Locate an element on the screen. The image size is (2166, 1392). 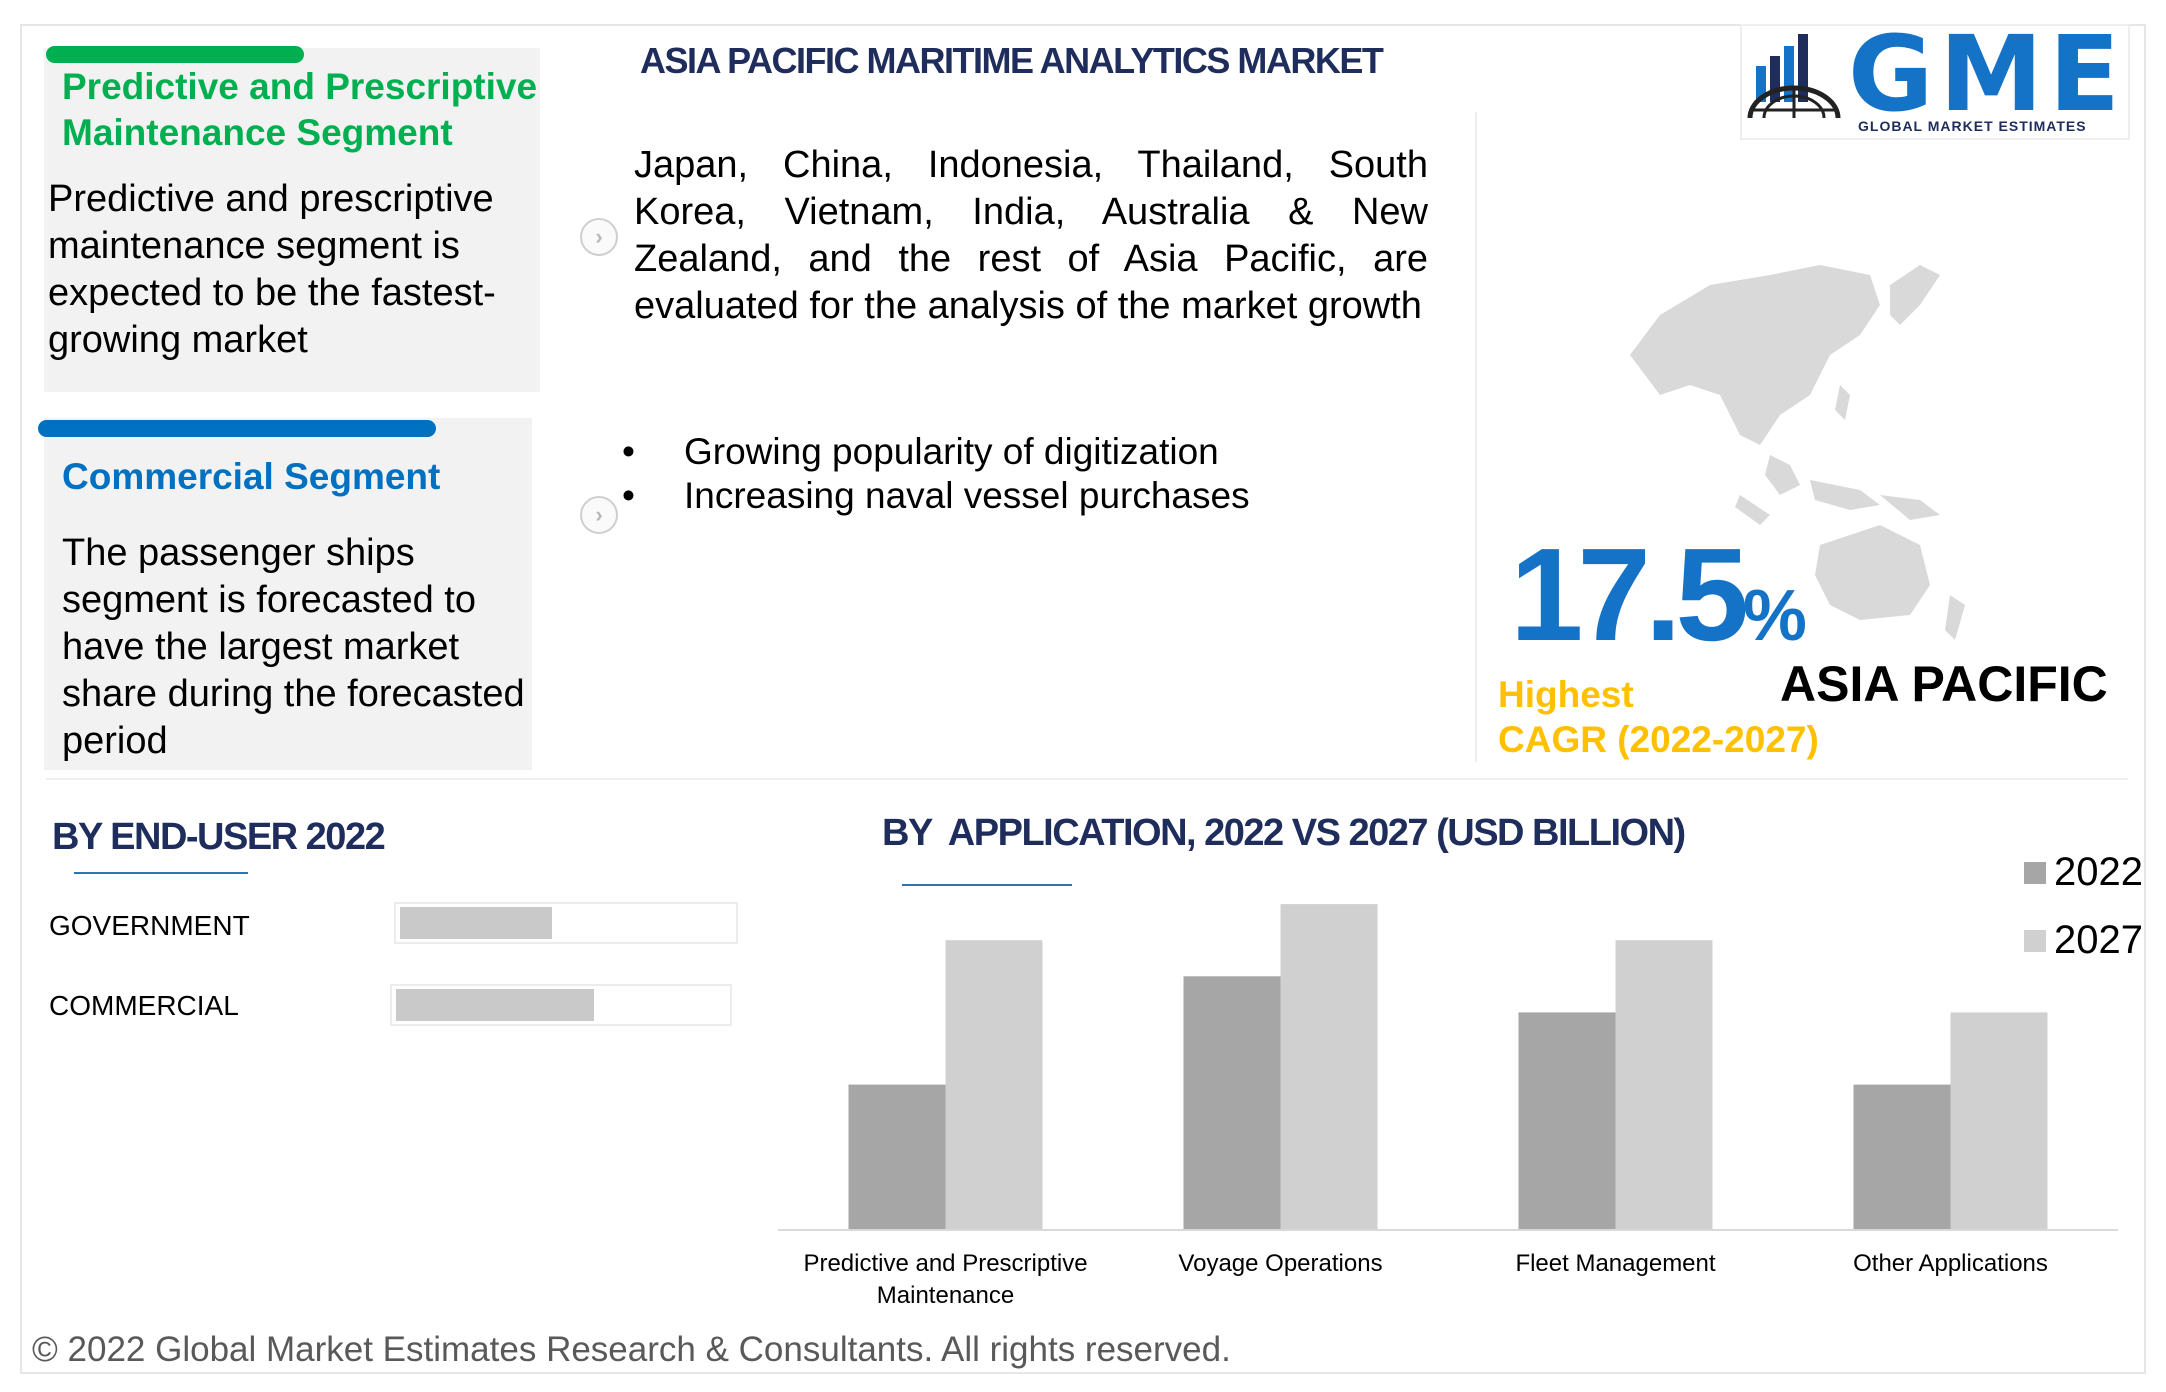
vertical-divider is located at coordinates (1476, 437).